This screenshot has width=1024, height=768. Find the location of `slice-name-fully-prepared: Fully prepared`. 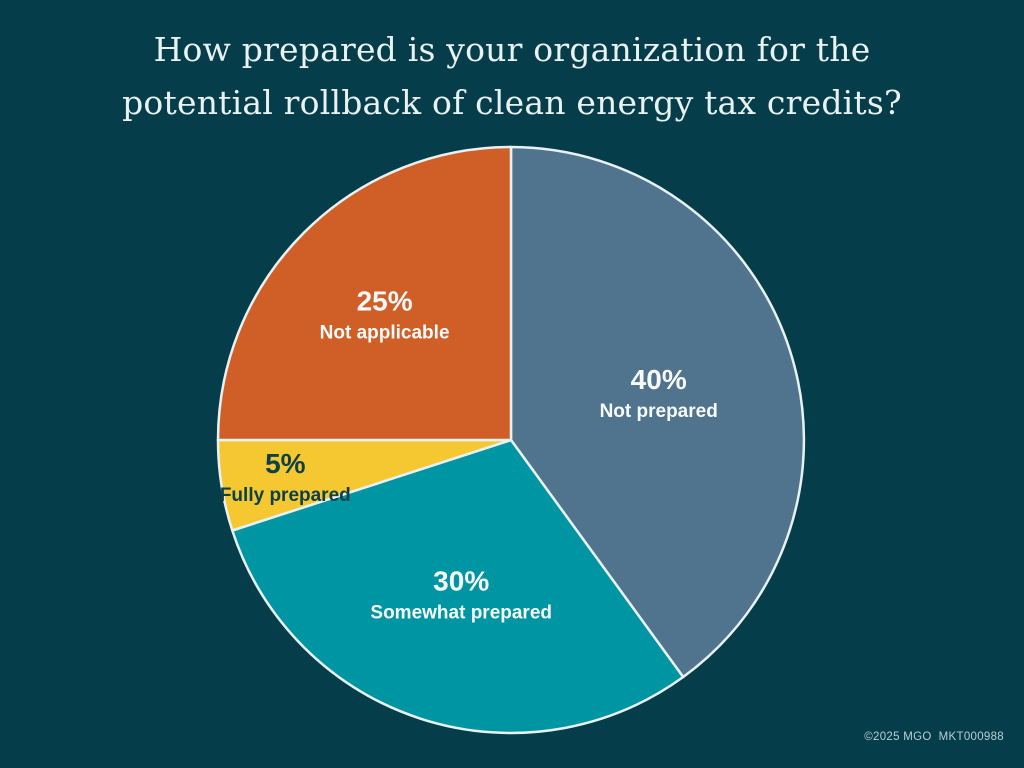

slice-name-fully-prepared: Fully prepared is located at coordinates (285, 495).